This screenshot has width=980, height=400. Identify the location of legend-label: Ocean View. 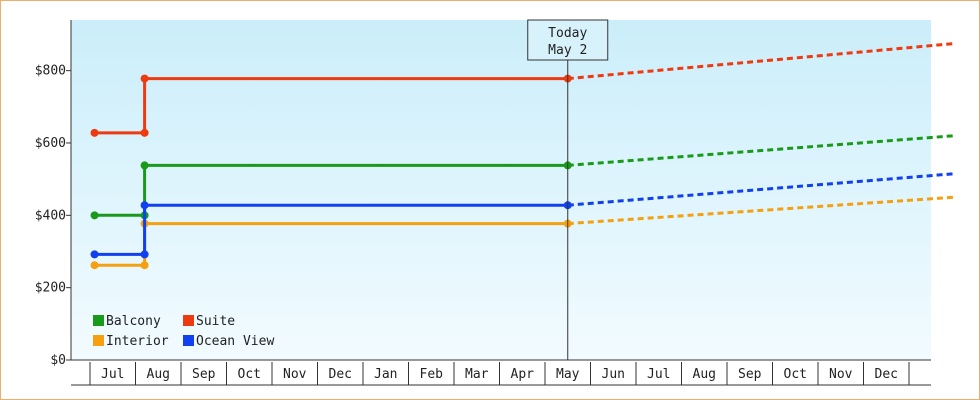
(235, 341).